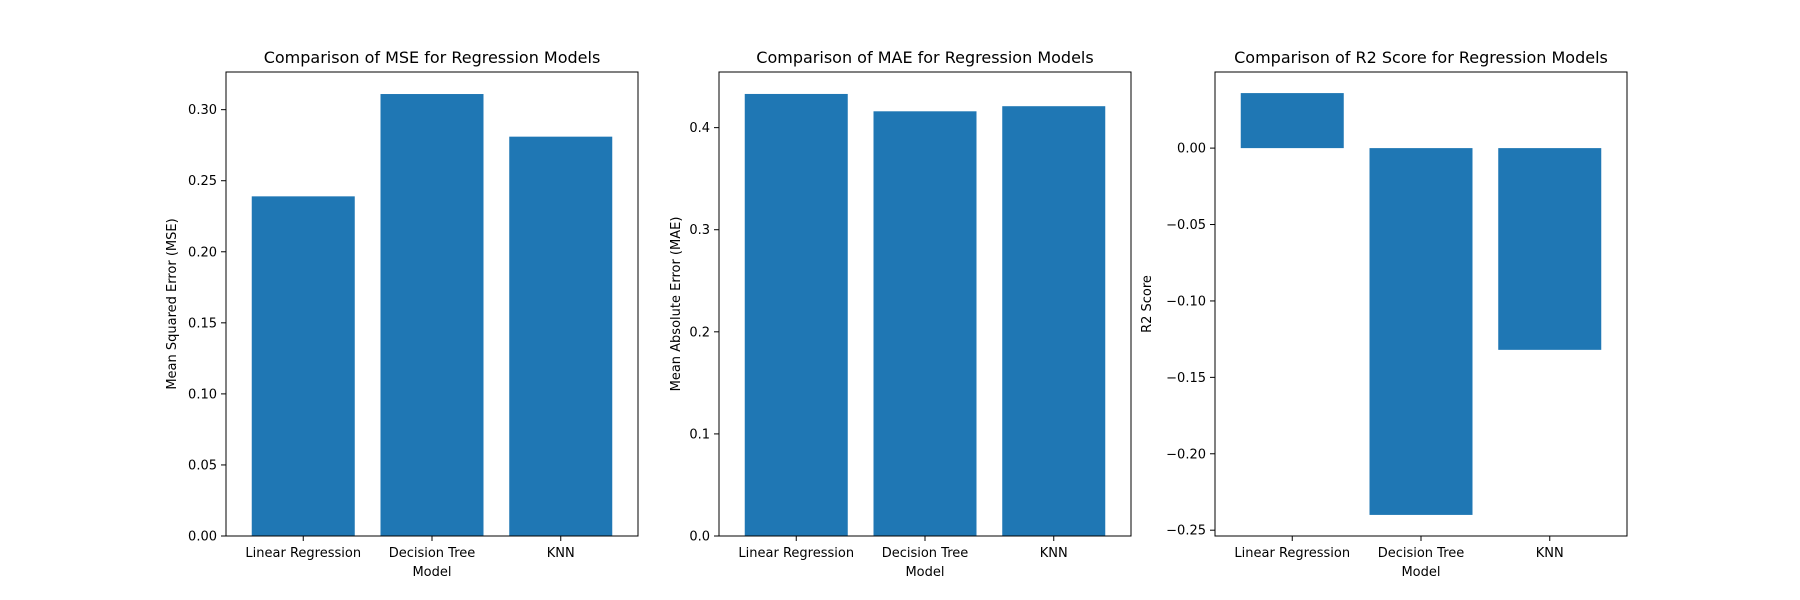 The width and height of the screenshot is (1800, 600). What do you see at coordinates (202, 181) in the screenshot?
I see `y-tick-label: 0.25` at bounding box center [202, 181].